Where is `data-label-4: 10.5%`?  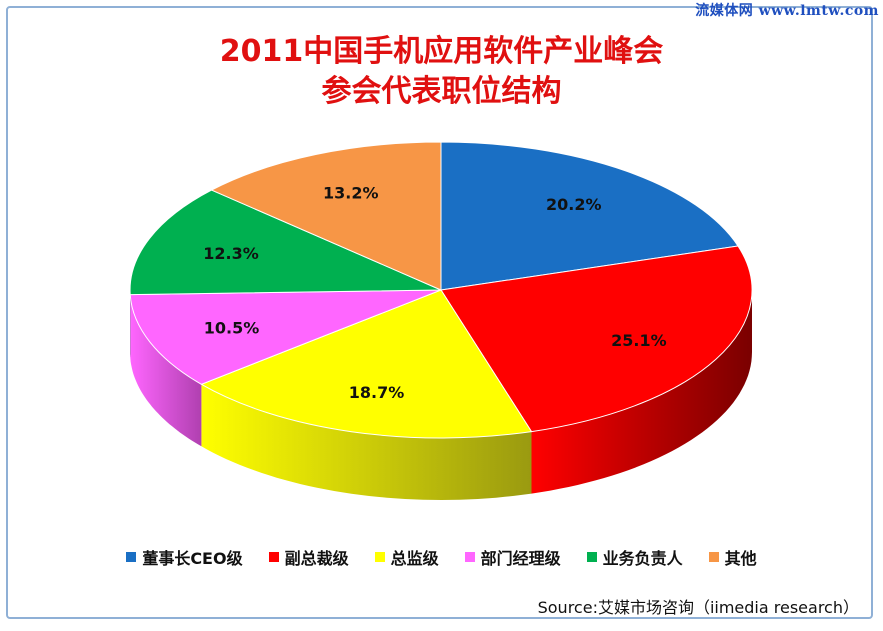
data-label-4: 10.5% is located at coordinates (232, 328).